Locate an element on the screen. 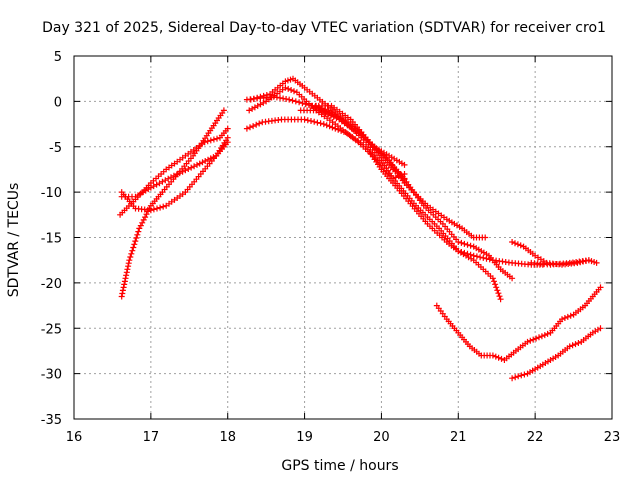  x-tick-label: 23 is located at coordinates (612, 437).